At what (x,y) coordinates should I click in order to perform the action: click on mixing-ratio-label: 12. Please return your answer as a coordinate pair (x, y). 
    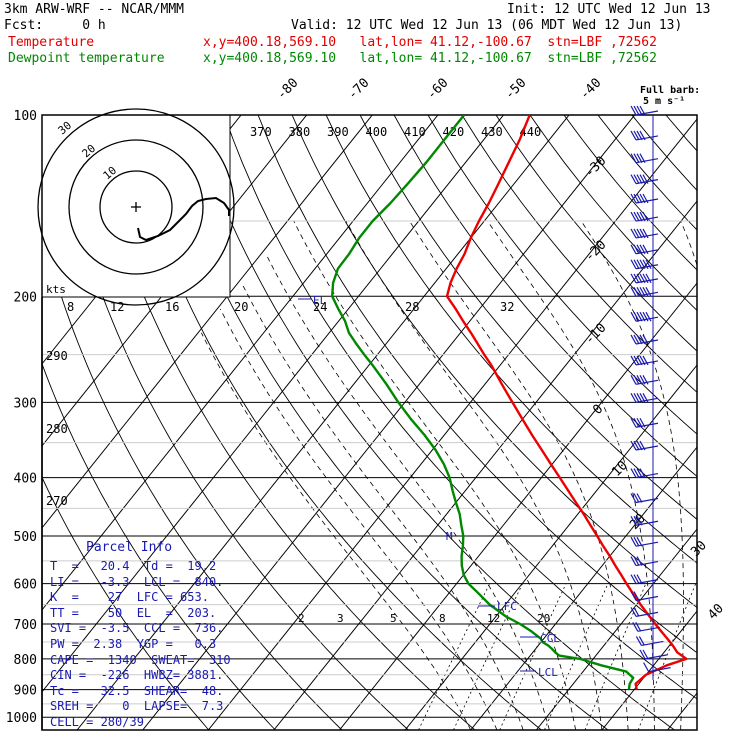
    Looking at the image, I should click on (493, 618).